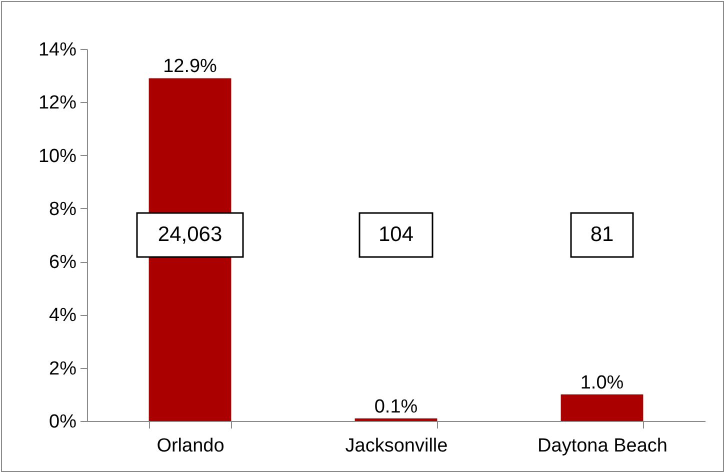 This screenshot has height=475, width=727. I want to click on x-tick-label: Daytona Beach, so click(603, 446).